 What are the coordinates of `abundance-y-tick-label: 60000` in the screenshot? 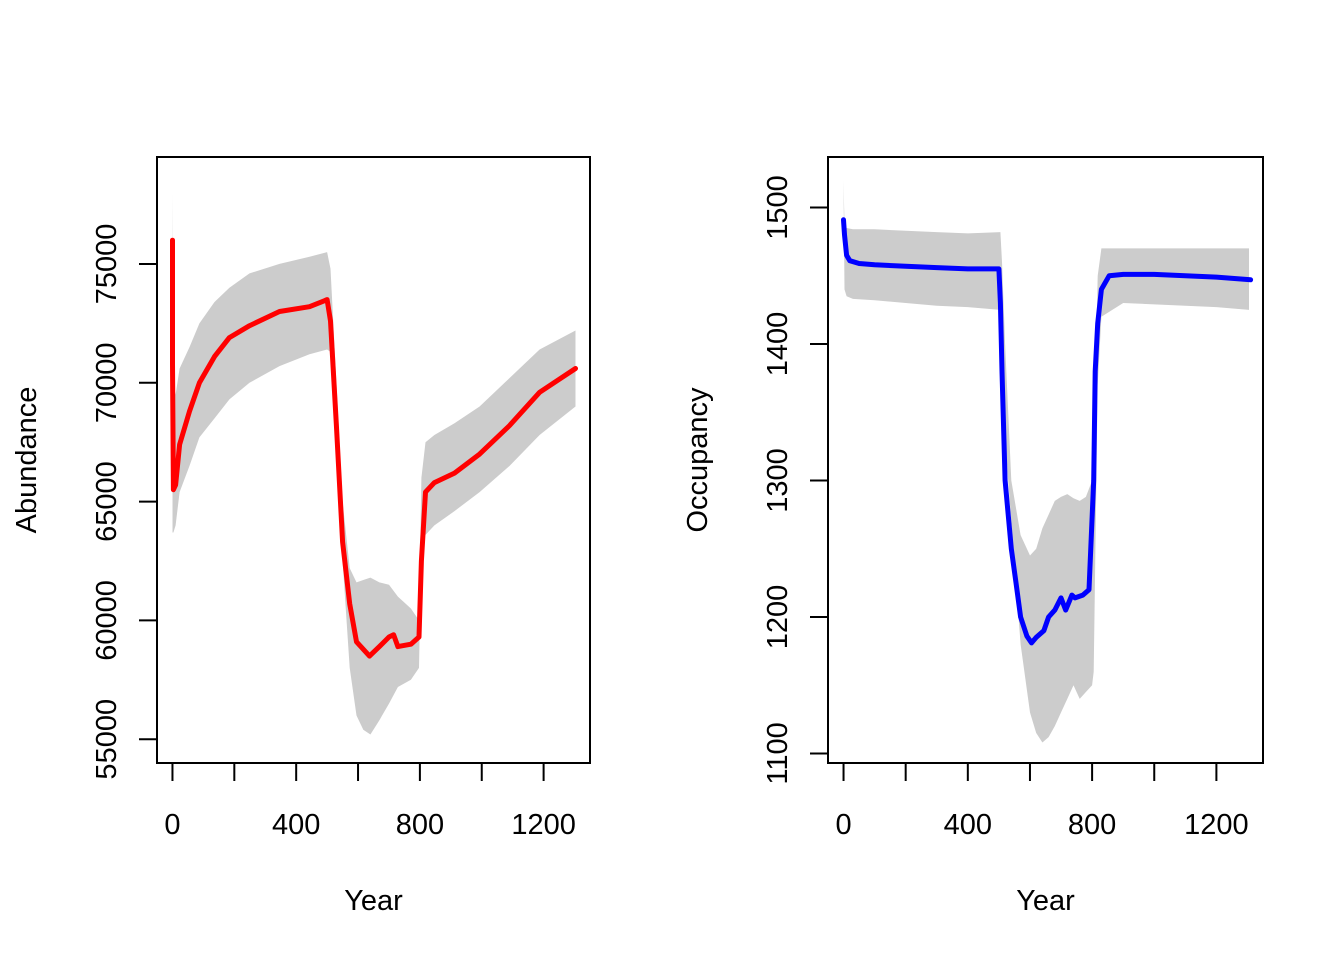 It's located at (107, 620).